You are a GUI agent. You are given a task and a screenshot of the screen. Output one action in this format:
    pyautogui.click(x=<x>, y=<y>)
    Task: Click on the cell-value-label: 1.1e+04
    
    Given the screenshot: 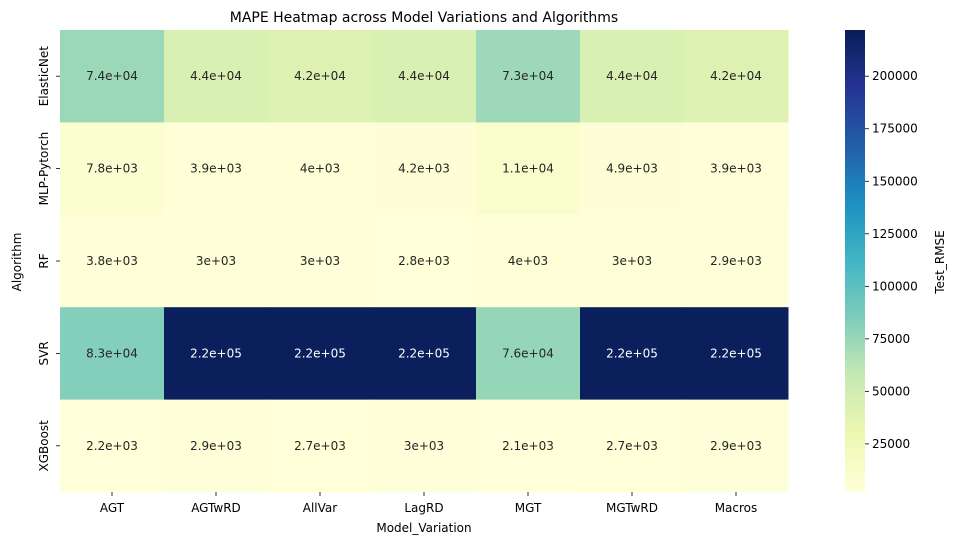 What is the action you would take?
    pyautogui.click(x=528, y=169)
    